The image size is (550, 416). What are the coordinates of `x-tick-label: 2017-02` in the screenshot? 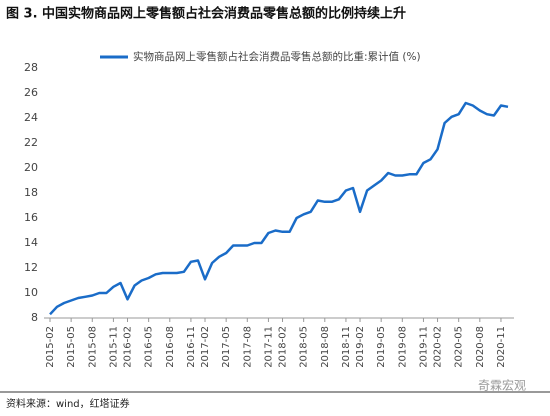 It's located at (205, 347).